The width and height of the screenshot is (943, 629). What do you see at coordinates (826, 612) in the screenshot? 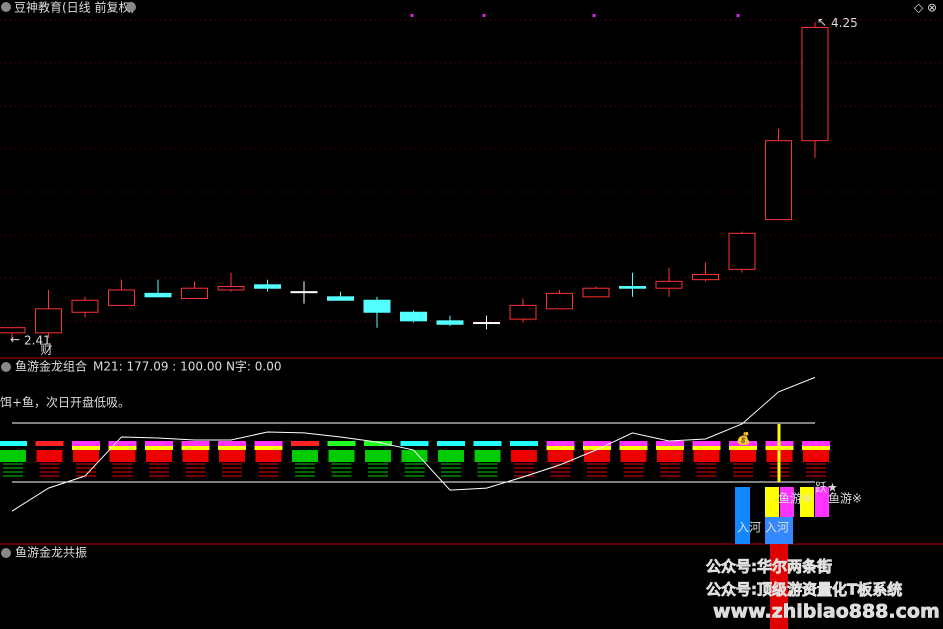
I see `watermark: www.zhibiao888.com` at bounding box center [826, 612].